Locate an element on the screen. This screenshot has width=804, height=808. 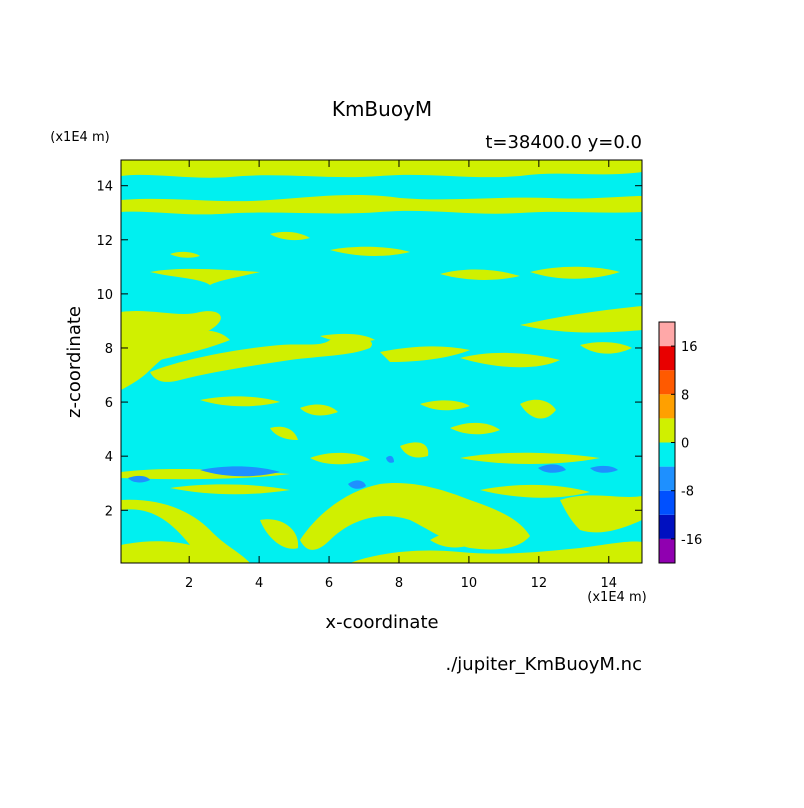
y-axis-label: z-coordinate is located at coordinates (74, 362).